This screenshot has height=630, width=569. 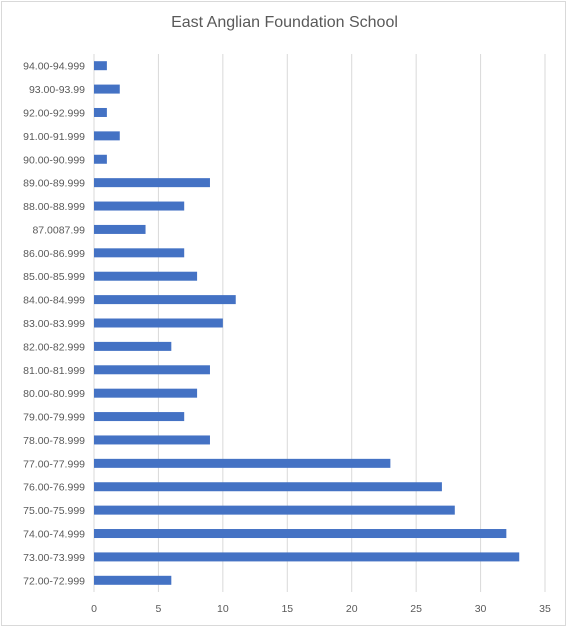 I want to click on bar-85.00-85.999, so click(x=146, y=276).